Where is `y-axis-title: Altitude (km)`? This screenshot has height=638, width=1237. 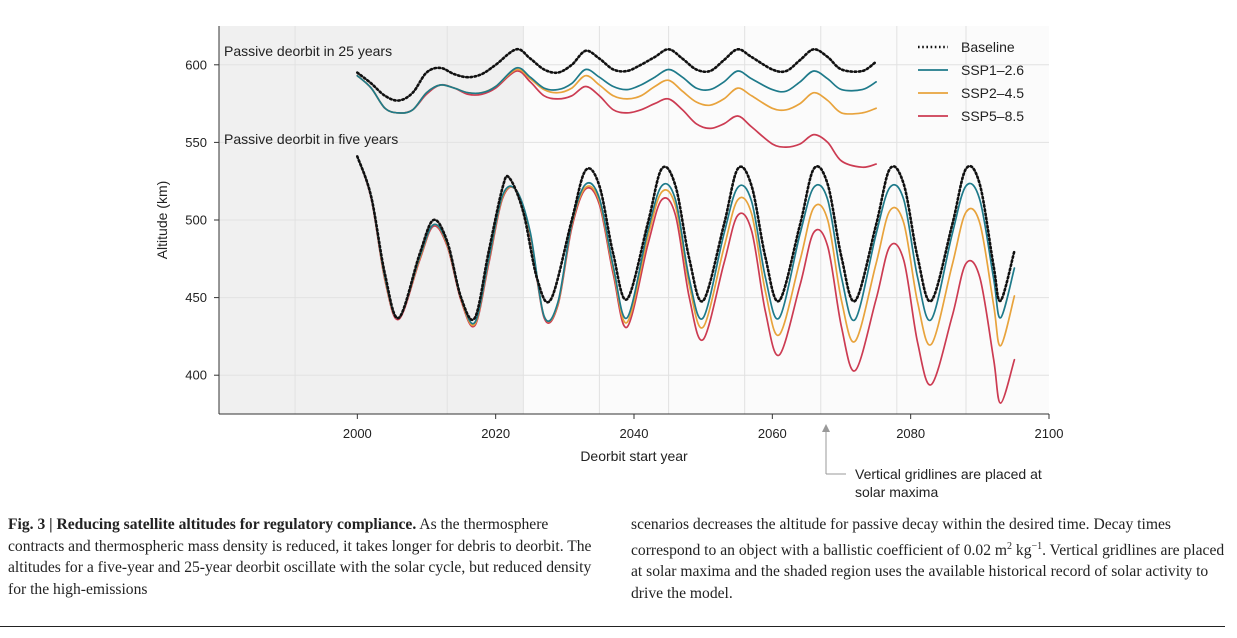 y-axis-title: Altitude (km) is located at coordinates (162, 220).